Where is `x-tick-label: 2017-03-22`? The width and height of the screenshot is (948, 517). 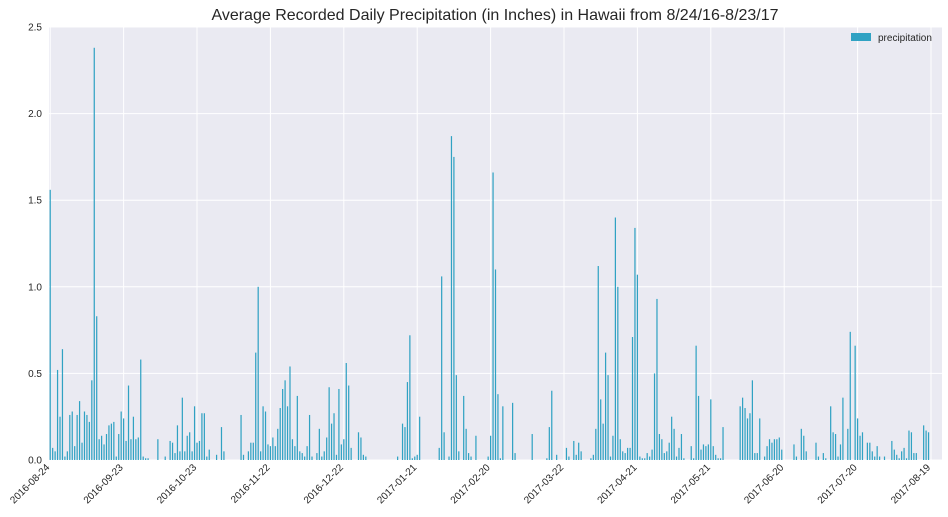
x-tick-label: 2017-03-22 is located at coordinates (544, 484).